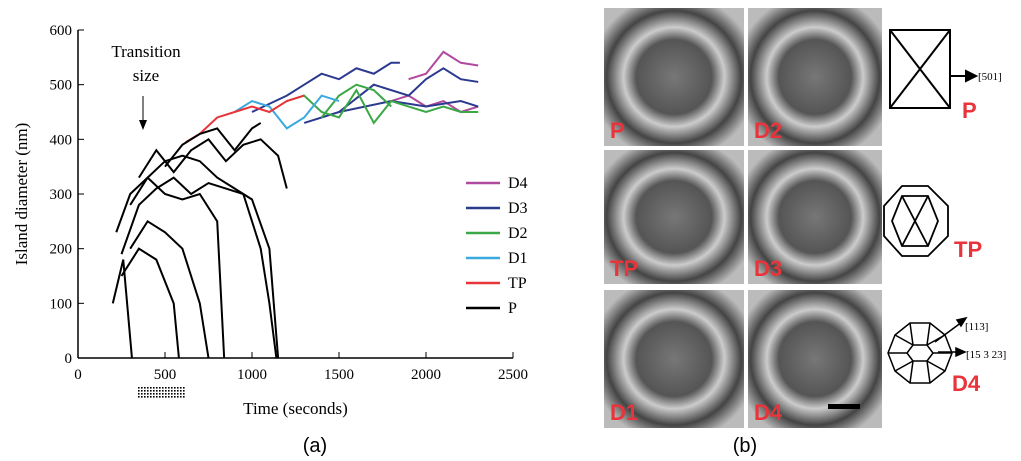 Image resolution: width=1021 pixels, height=461 pixels. Describe the element at coordinates (968, 249) in the screenshot. I see `diagram-label: TP` at that location.